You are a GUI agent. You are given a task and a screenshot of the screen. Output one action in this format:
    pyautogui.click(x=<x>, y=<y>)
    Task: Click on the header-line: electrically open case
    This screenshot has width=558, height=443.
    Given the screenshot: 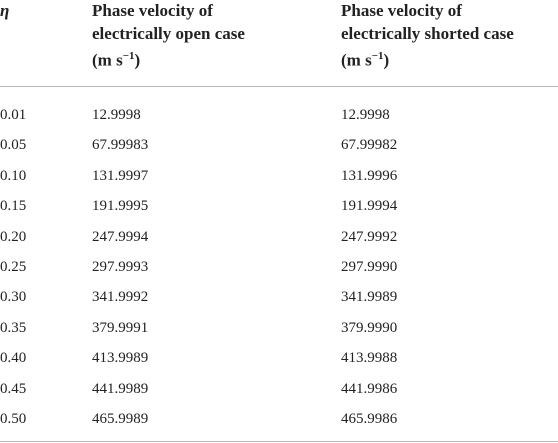 What is the action you would take?
    pyautogui.click(x=168, y=33)
    